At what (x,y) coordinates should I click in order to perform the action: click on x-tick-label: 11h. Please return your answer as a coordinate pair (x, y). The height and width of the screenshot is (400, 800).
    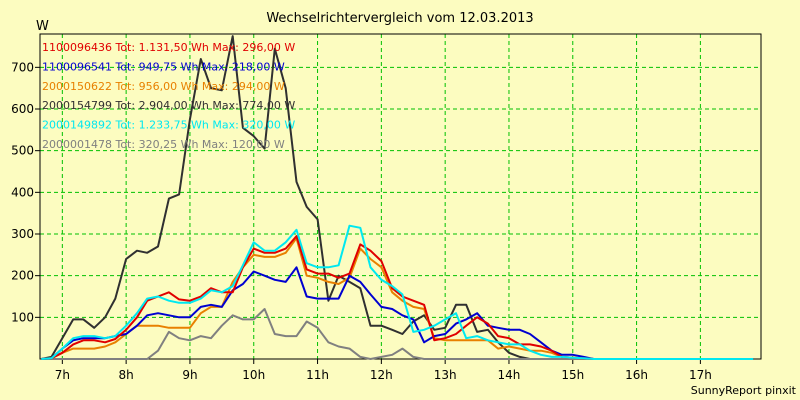
    Looking at the image, I should click on (317, 375).